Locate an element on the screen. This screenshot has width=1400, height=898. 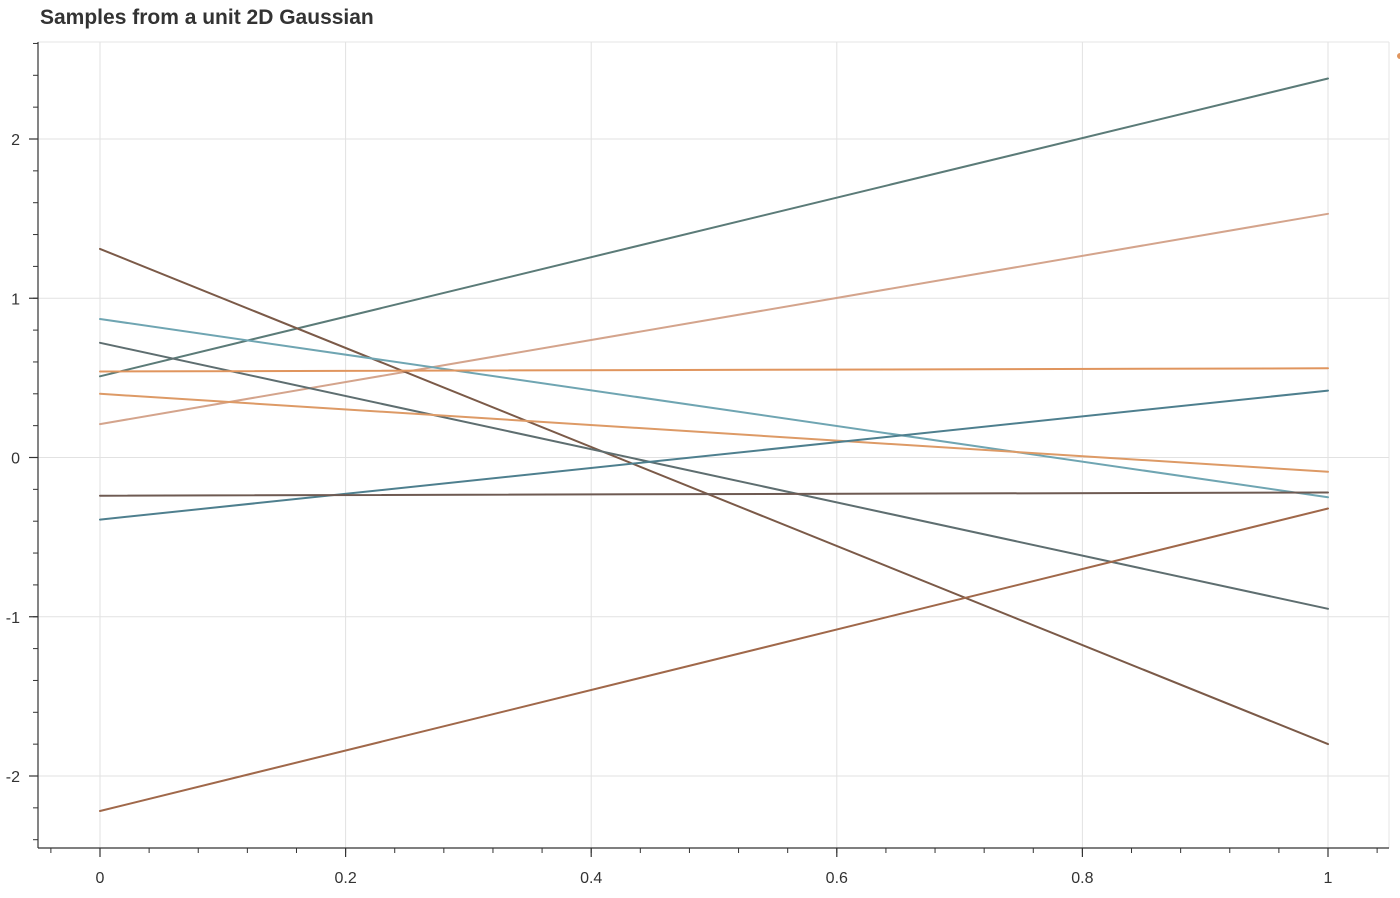
x-tick-label: 0.8 is located at coordinates (1082, 878).